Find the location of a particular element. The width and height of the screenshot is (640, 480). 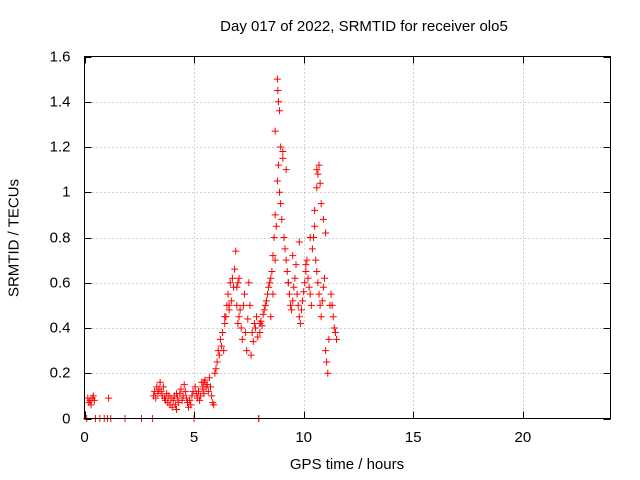

y-tick-label: 0.6 is located at coordinates (60, 283).